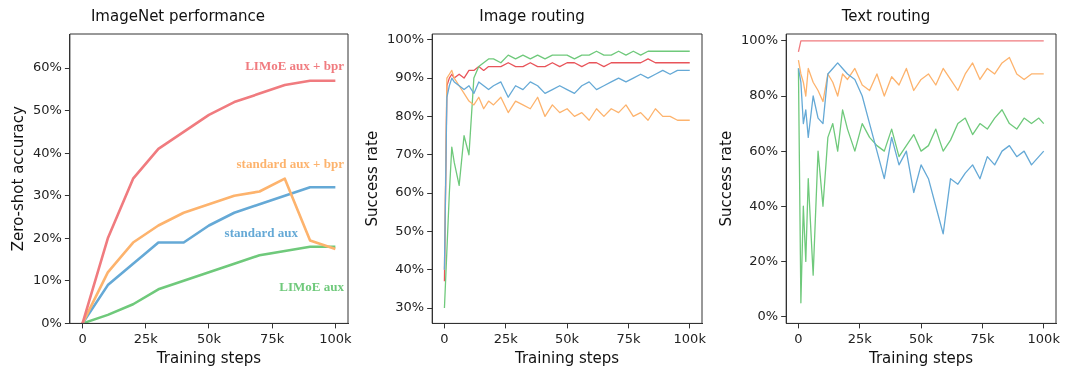 The image size is (1080, 384). I want to click on y-tick-label: 10%, so click(47, 280).